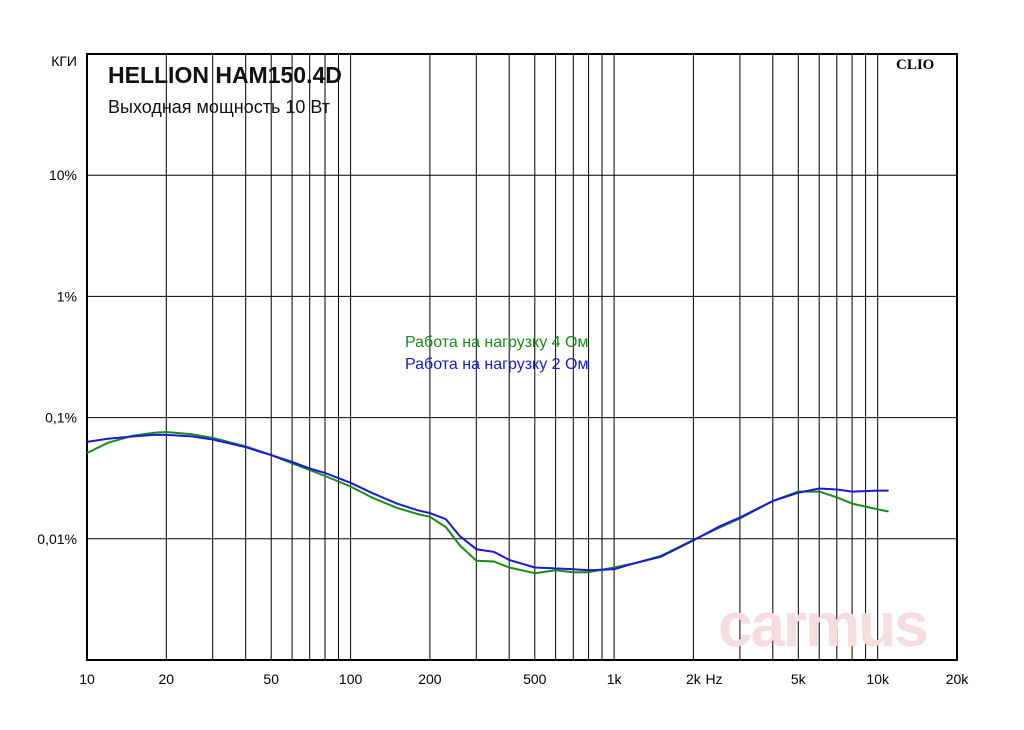  I want to click on x-tick-label: 50, so click(271, 679).